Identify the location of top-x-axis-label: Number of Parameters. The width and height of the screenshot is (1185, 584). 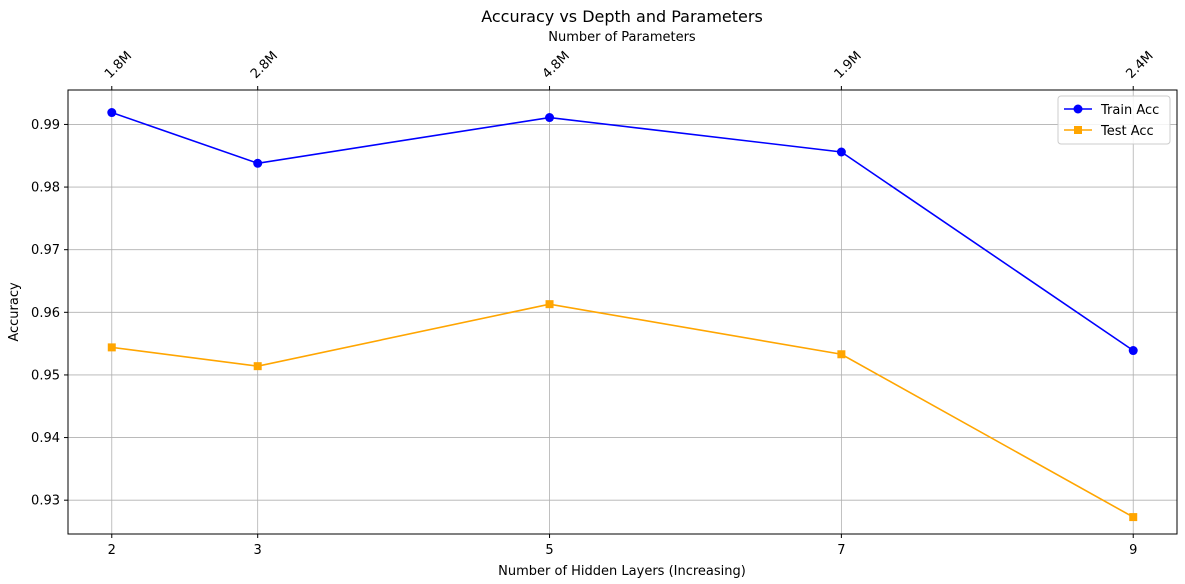
(622, 37).